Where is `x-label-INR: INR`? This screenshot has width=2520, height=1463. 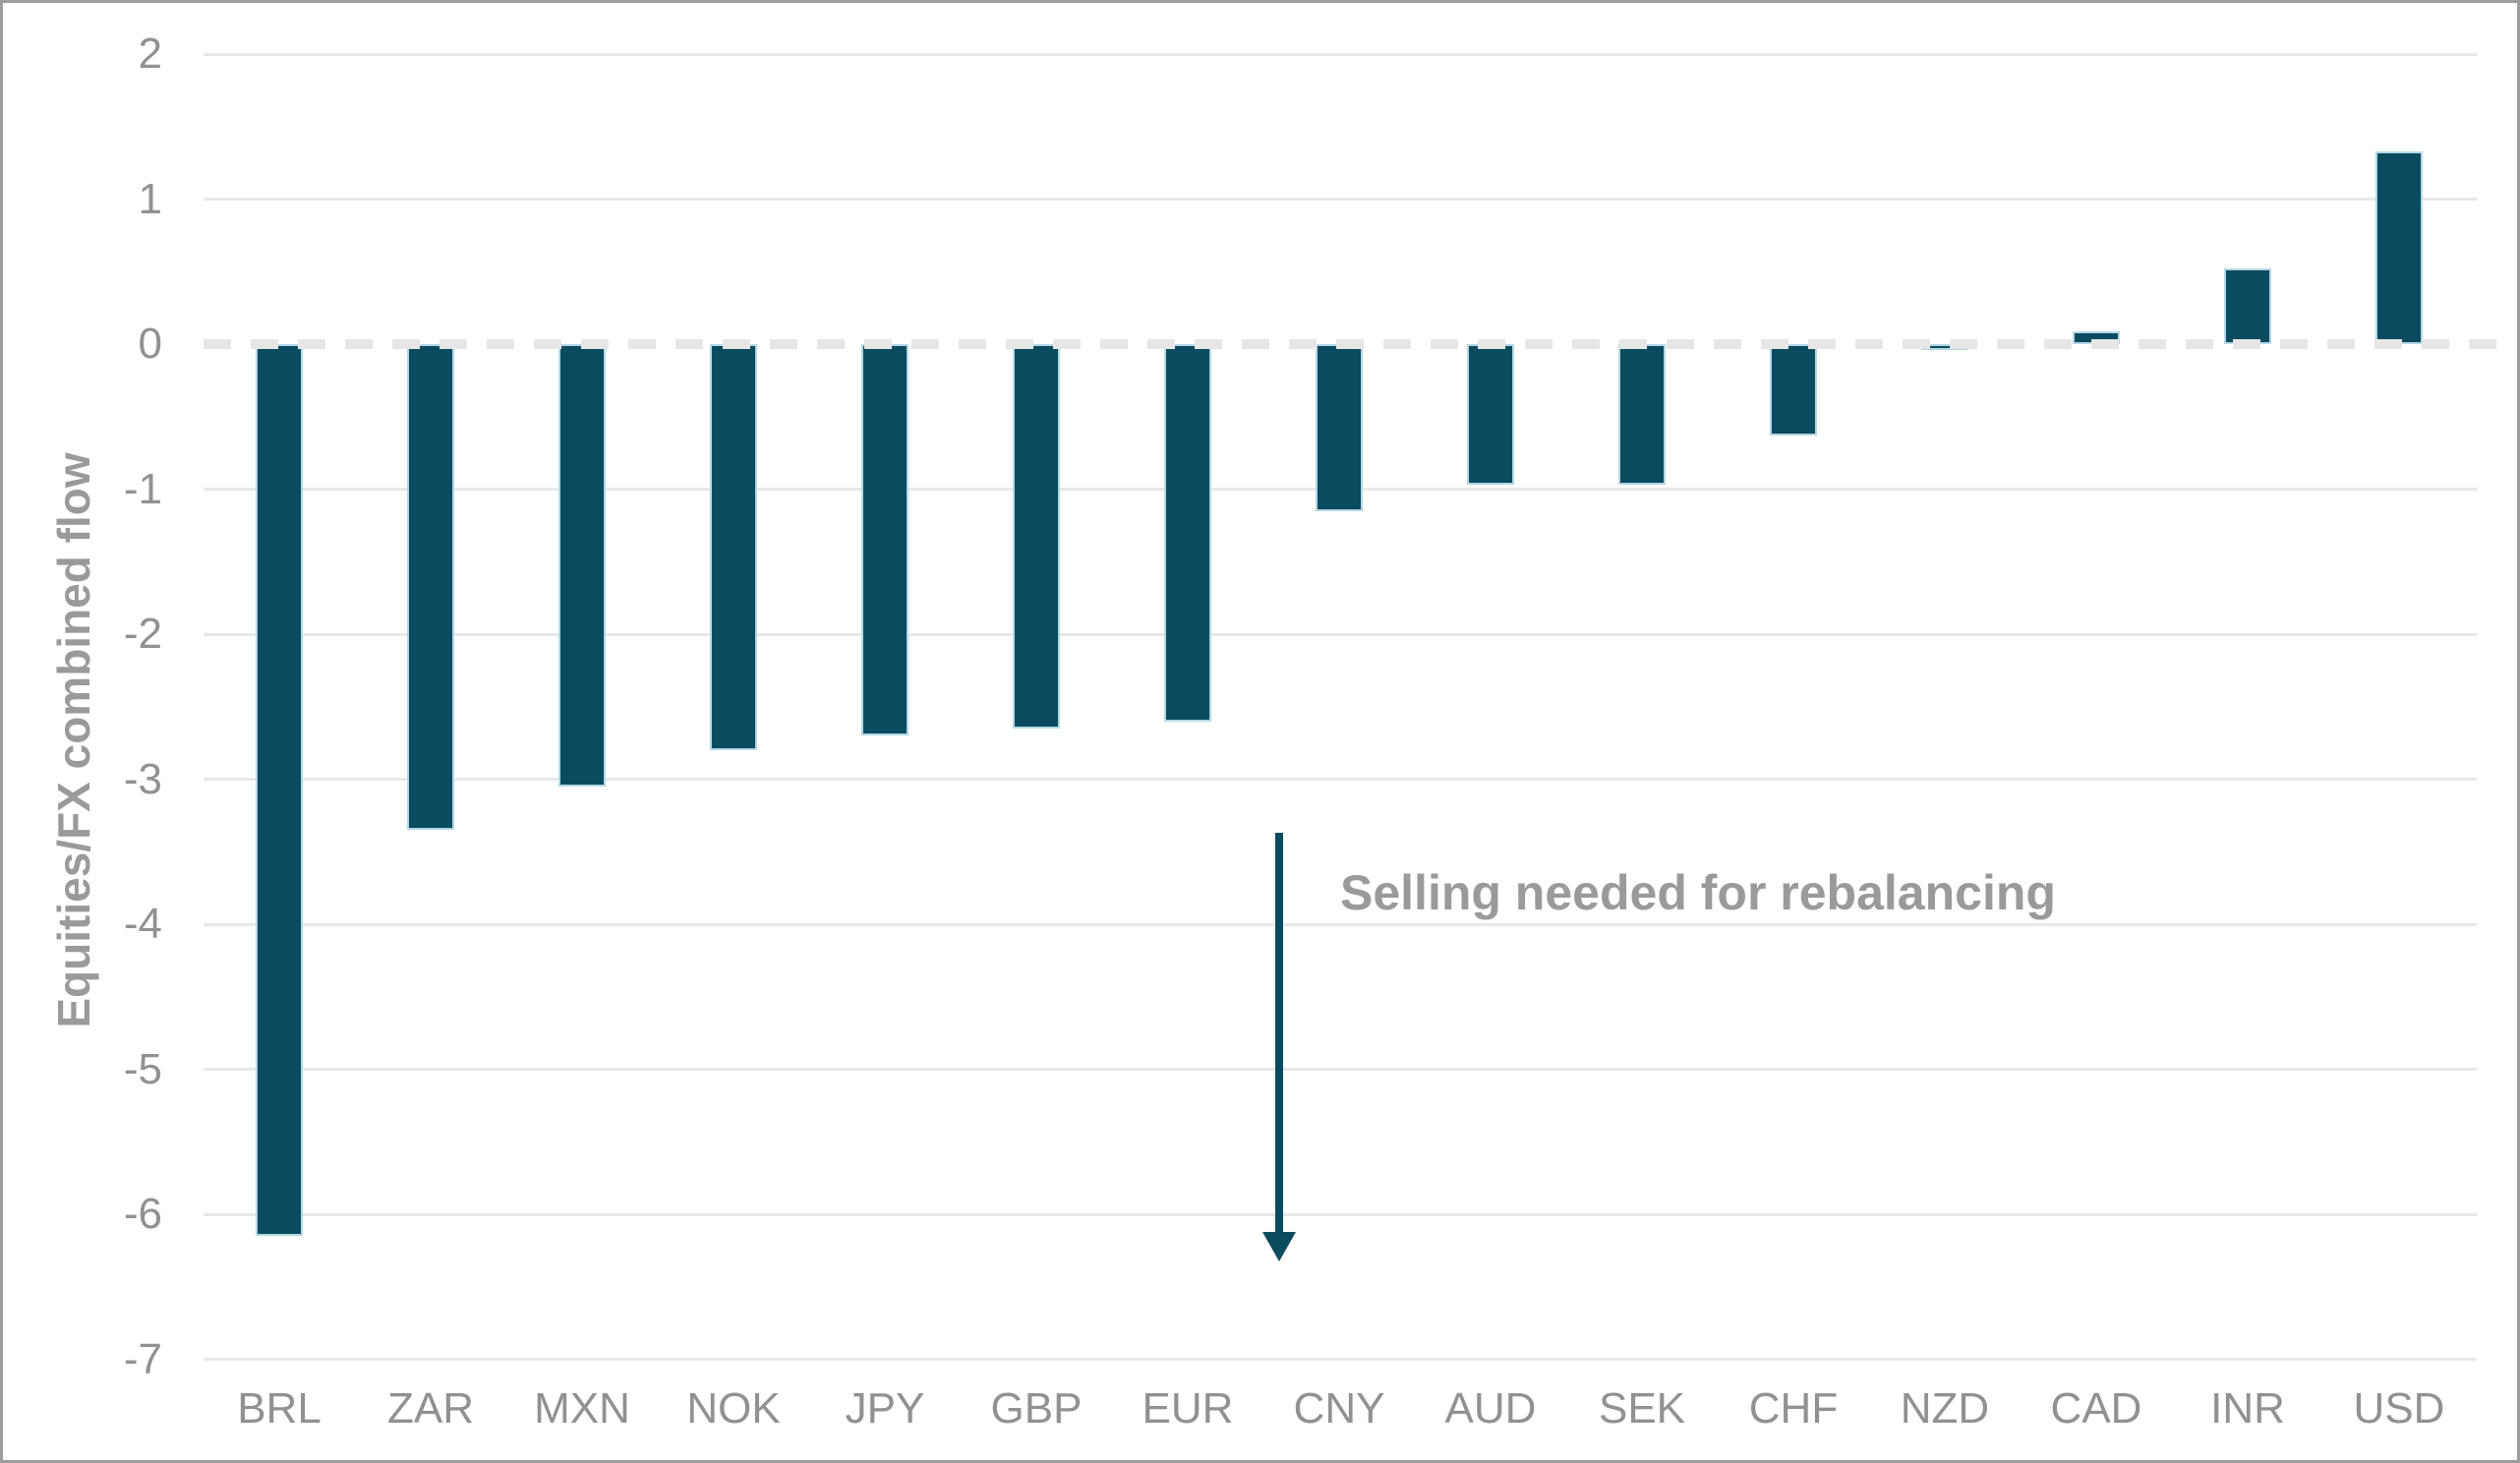
x-label-INR: INR is located at coordinates (2247, 1409).